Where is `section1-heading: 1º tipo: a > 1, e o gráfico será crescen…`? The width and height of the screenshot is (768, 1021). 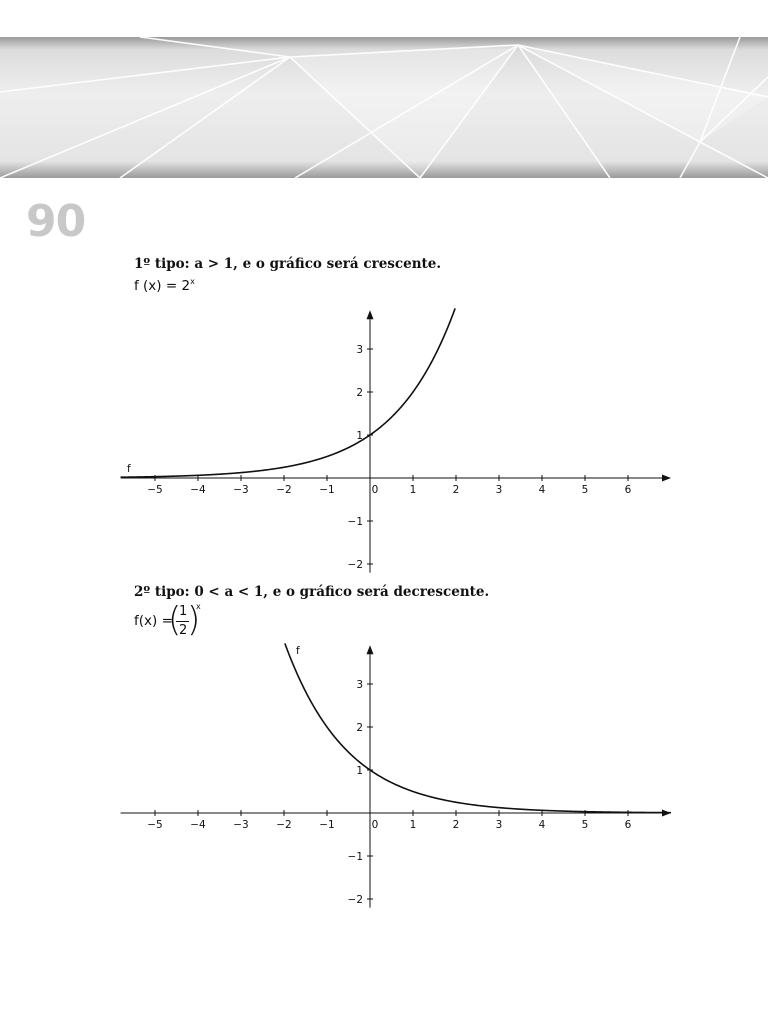
section1-heading: 1º tipo: a > 1, e o gráfico será crescen… is located at coordinates (288, 264).